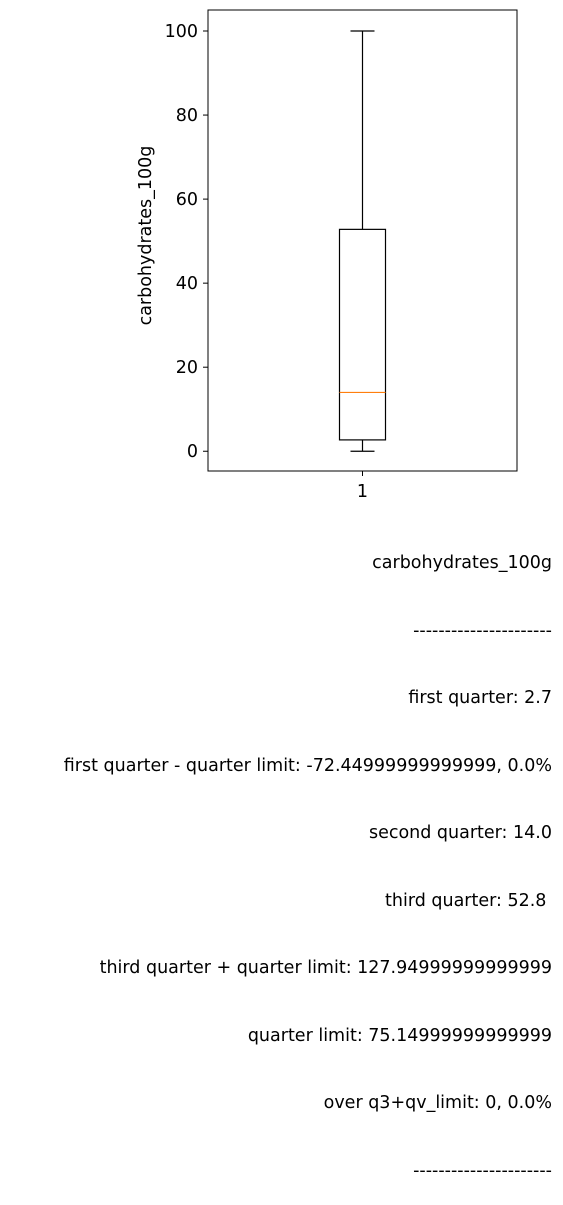  I want to click on y-tick-label: 20, so click(187, 368).